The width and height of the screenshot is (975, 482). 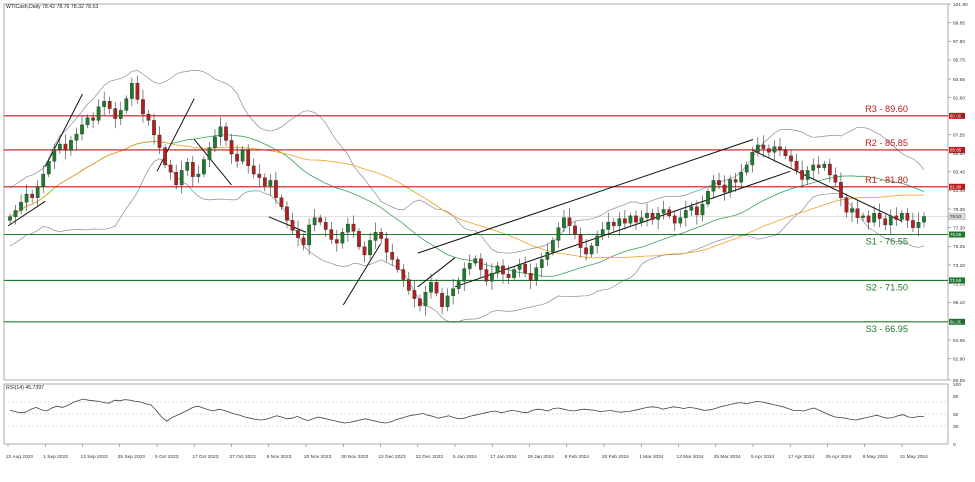 What do you see at coordinates (727, 457) in the screenshot?
I see `x-tick-label: 25 Mar 2024` at bounding box center [727, 457].